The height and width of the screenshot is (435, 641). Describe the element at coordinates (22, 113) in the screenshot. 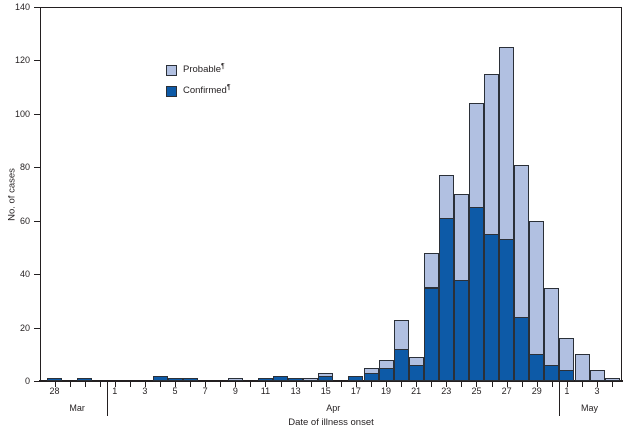

I see `y-tick-label: 100` at that location.